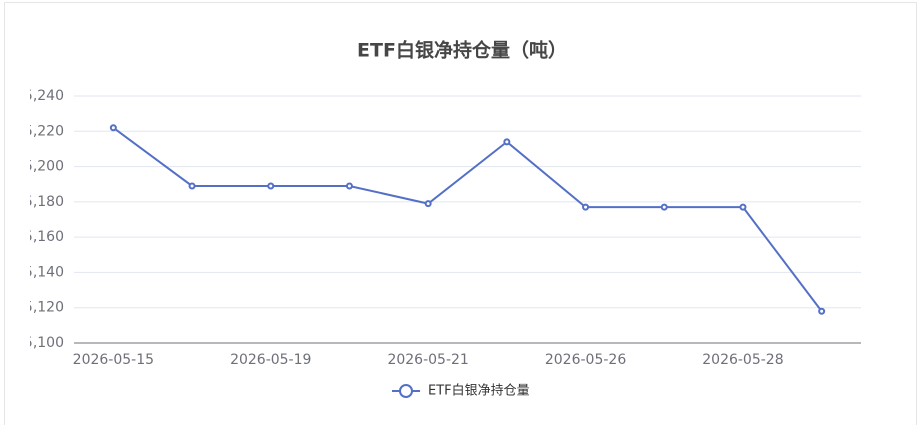 This screenshot has width=918, height=425. I want to click on legend-marker, so click(406, 391).